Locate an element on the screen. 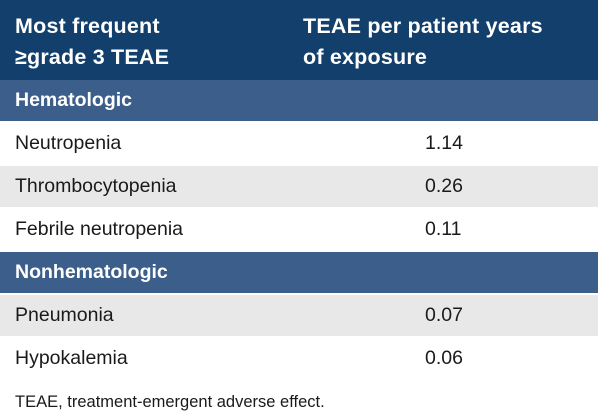 Image resolution: width=598 pixels, height=420 pixels. table-row: Thrombocytopenia 0.26 is located at coordinates (299, 187).